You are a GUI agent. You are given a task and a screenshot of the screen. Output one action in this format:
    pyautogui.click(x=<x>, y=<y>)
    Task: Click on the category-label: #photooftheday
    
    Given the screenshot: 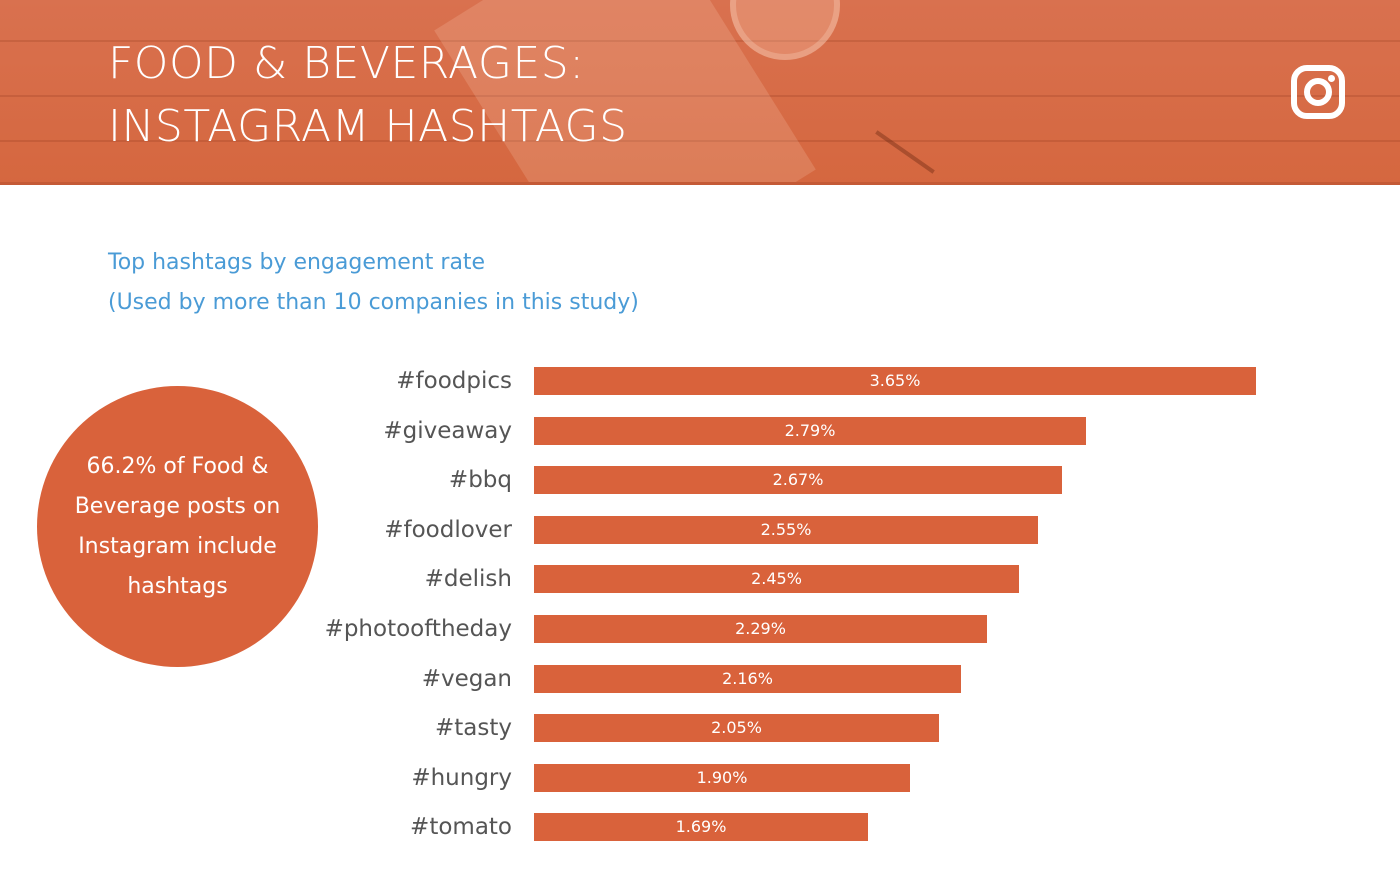 What is the action you would take?
    pyautogui.click(x=418, y=629)
    